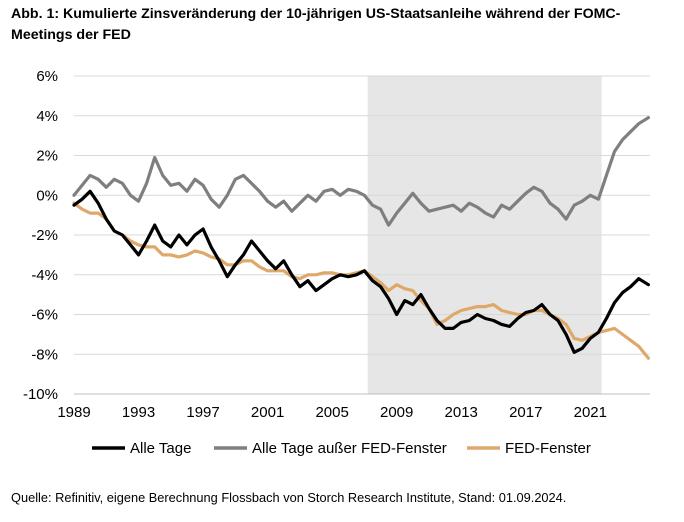 This screenshot has width=684, height=522. What do you see at coordinates (267, 412) in the screenshot?
I see `x-tick-label: 2001` at bounding box center [267, 412].